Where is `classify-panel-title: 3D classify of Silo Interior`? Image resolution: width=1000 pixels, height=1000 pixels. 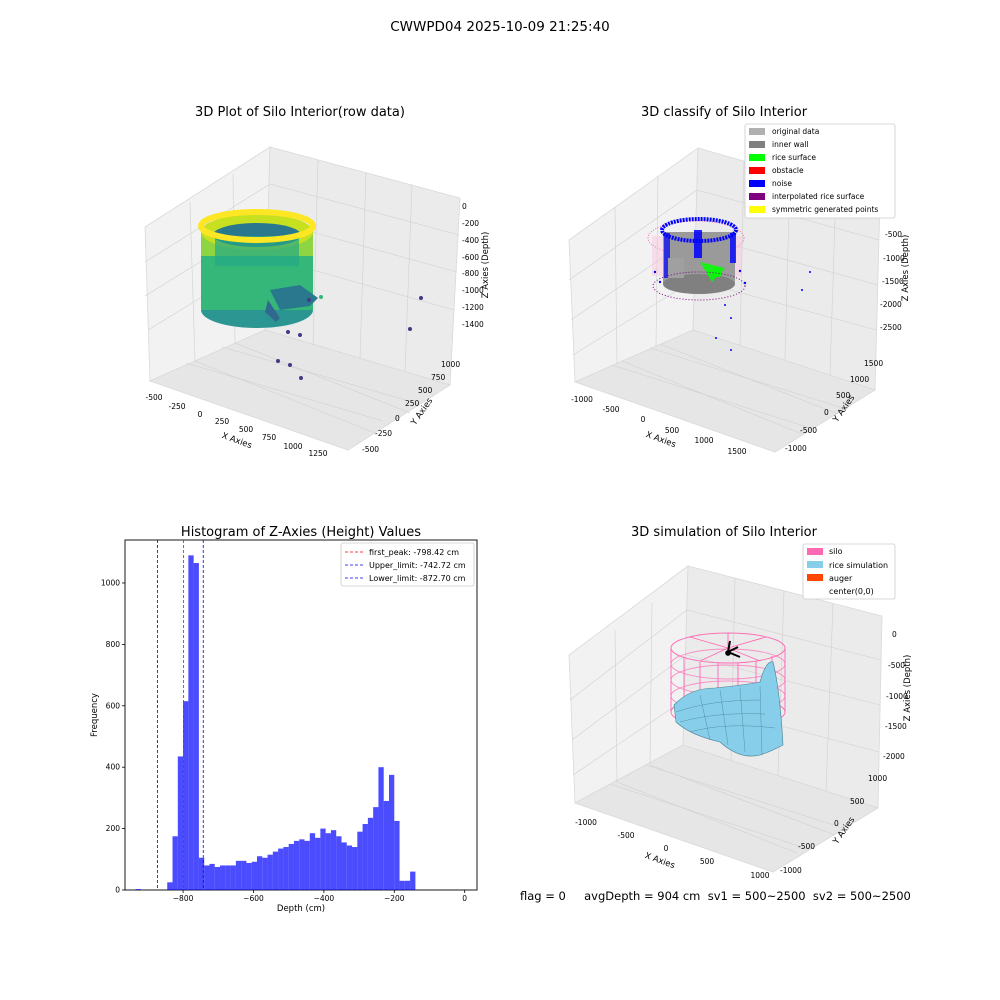 classify-panel-title: 3D classify of Silo Interior is located at coordinates (724, 112).